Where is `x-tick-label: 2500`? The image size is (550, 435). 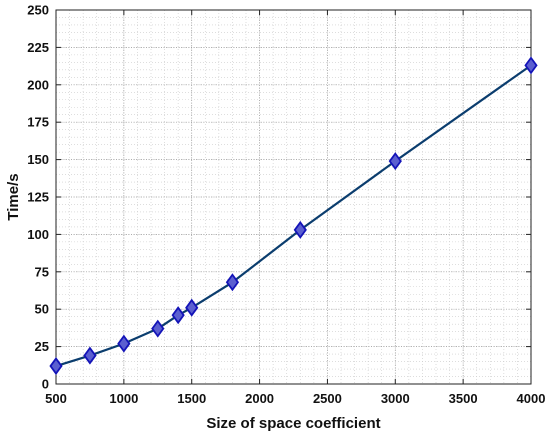 x-tick-label: 2500 is located at coordinates (327, 398).